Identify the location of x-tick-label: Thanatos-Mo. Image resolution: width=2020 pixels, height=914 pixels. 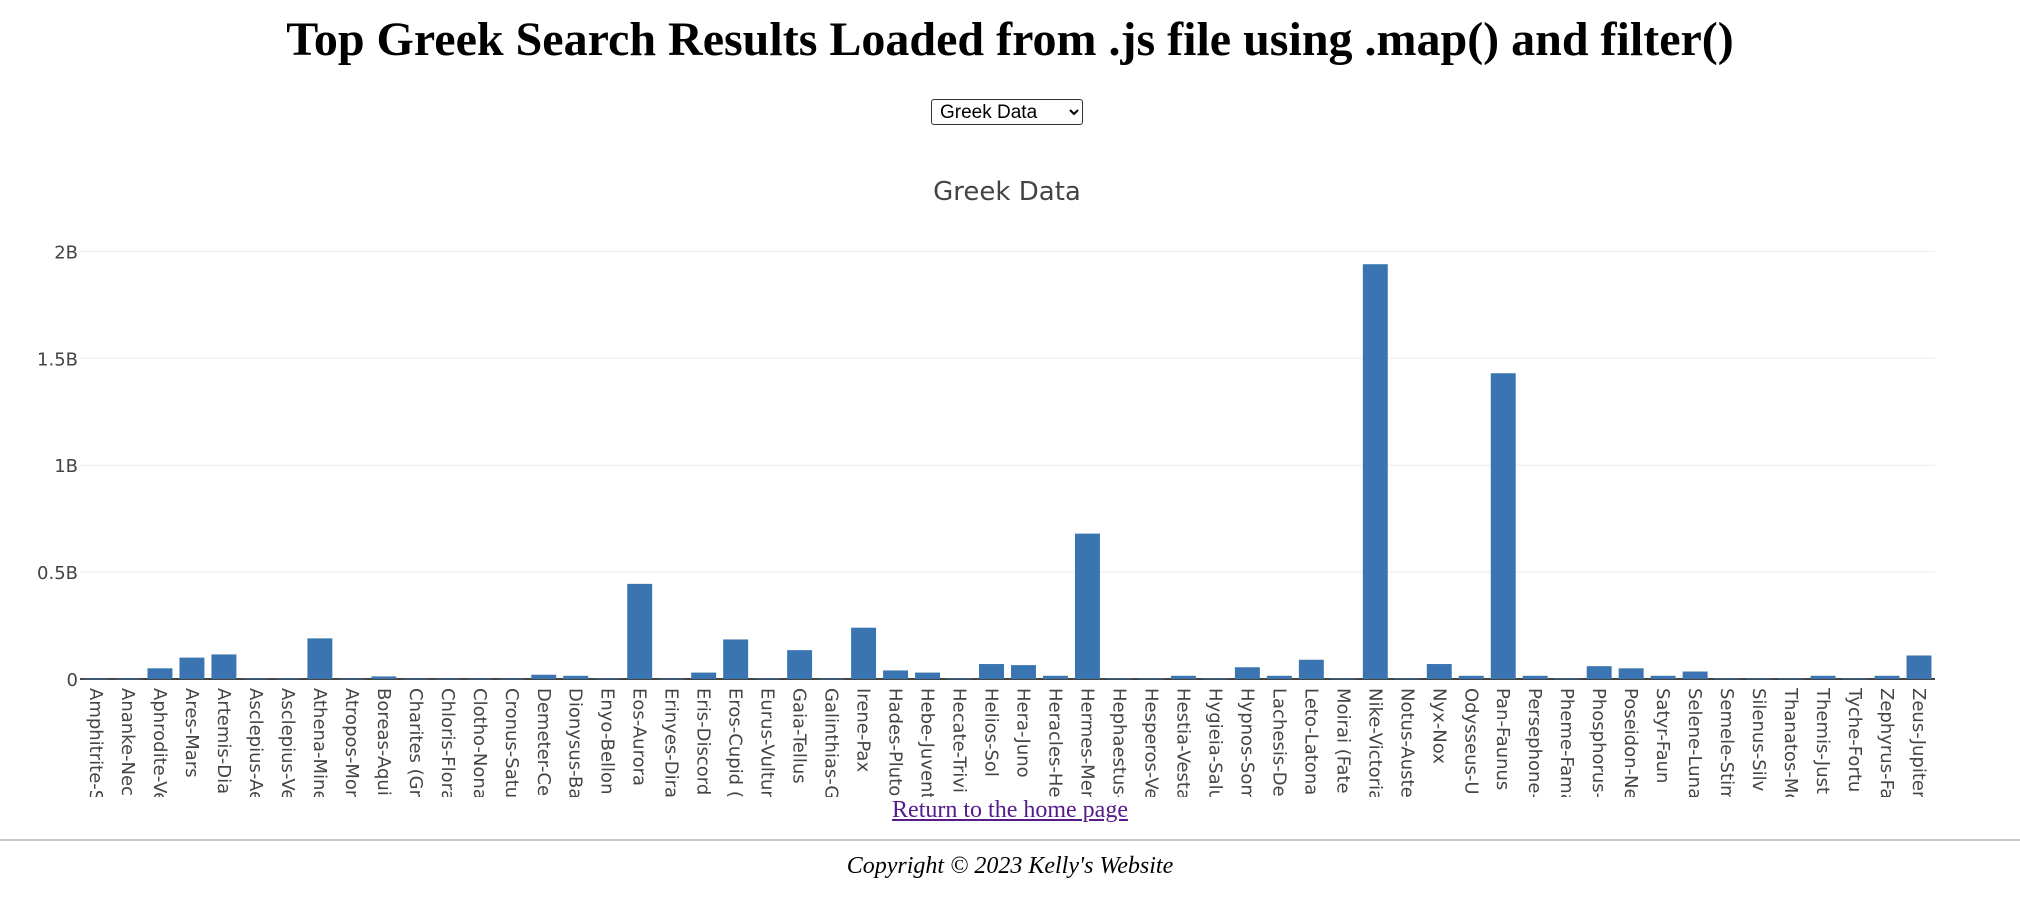
(1790, 743).